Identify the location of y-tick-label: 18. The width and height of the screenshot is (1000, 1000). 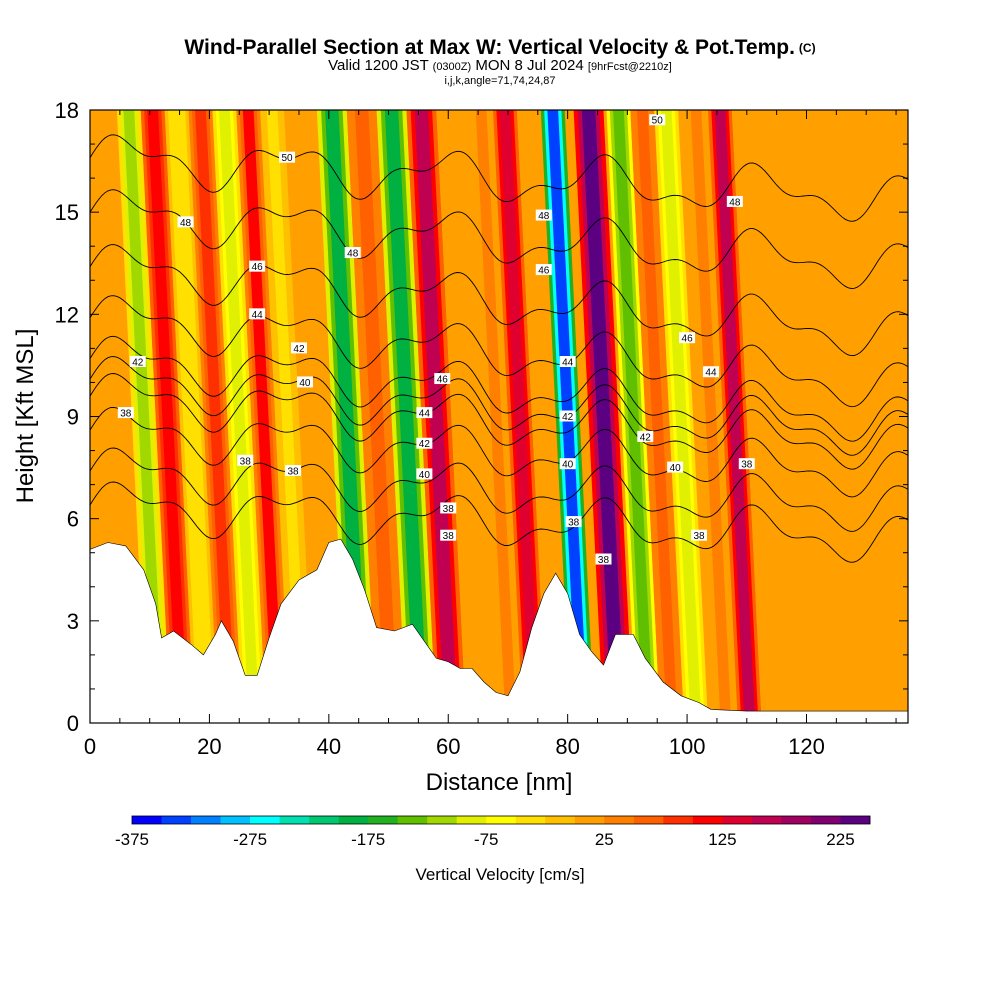
(67, 110).